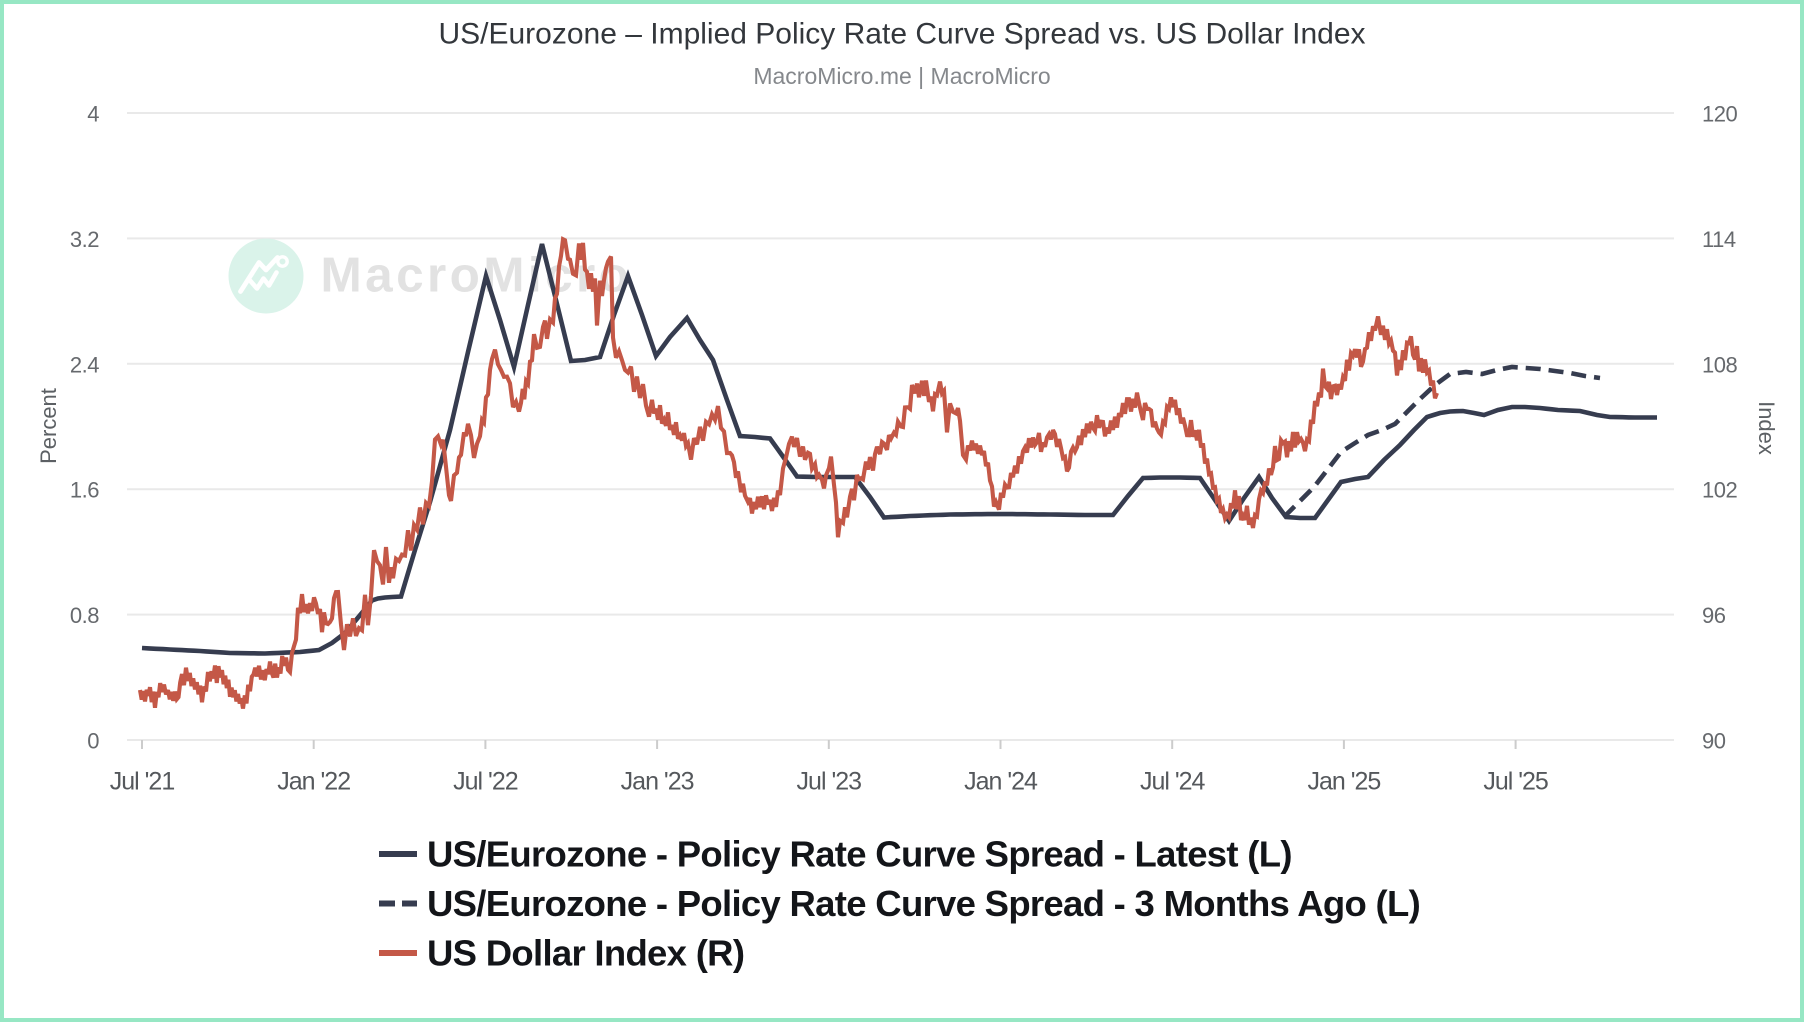 The width and height of the screenshot is (1804, 1027). I want to click on svg-text: 120, so click(1719, 114).